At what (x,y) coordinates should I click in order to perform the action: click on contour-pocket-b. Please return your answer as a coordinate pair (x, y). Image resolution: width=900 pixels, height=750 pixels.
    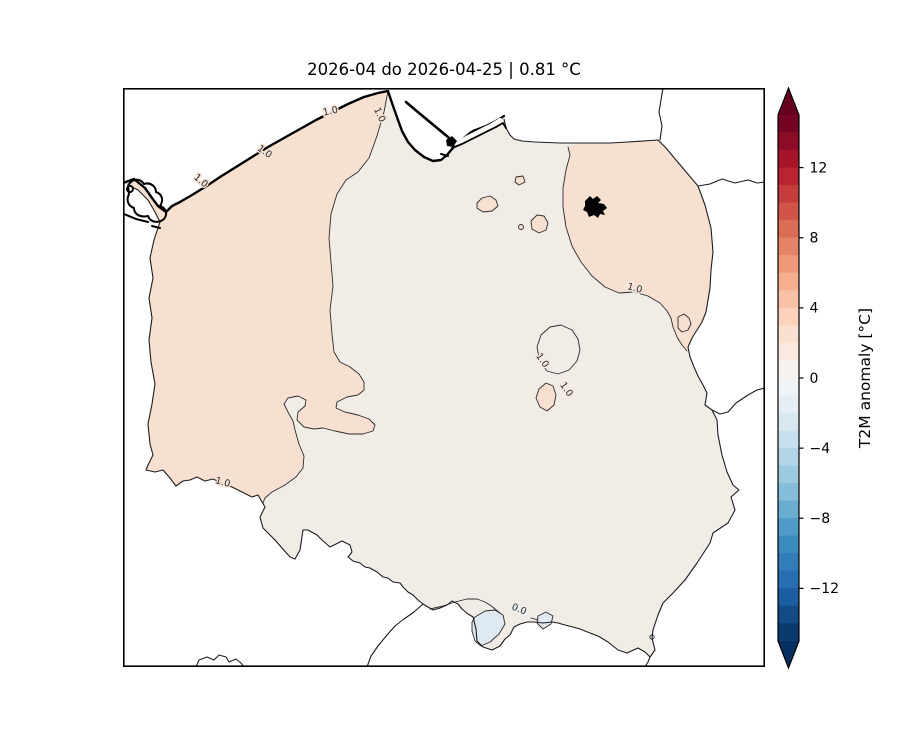
    Looking at the image, I should click on (546, 397).